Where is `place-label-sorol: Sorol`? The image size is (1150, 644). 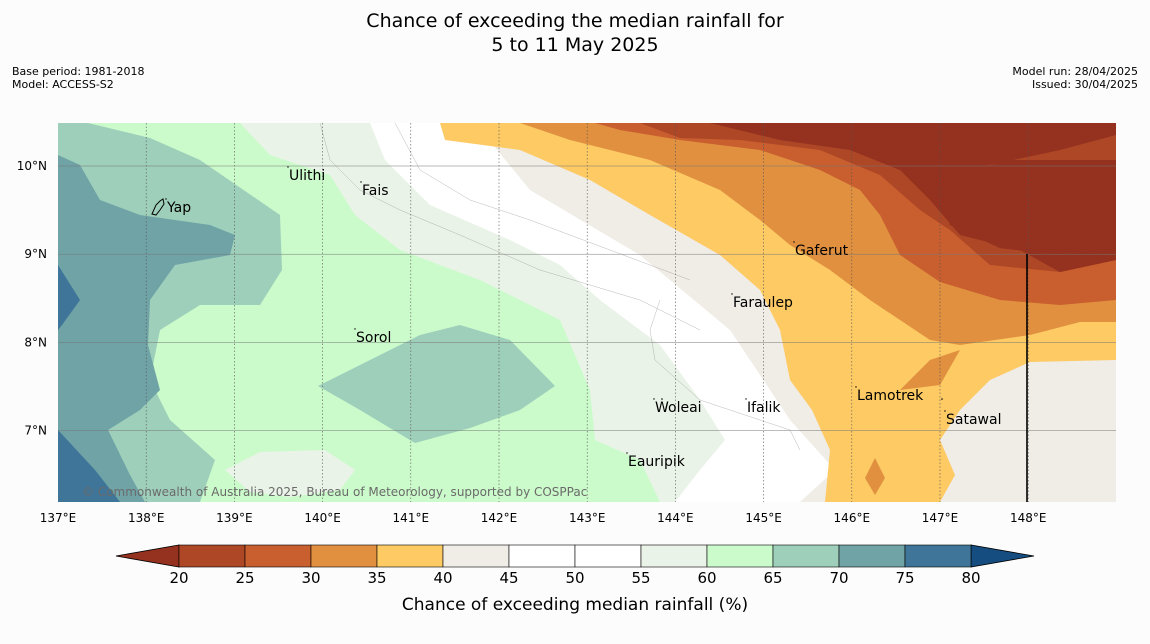
place-label-sorol: Sorol is located at coordinates (373, 338).